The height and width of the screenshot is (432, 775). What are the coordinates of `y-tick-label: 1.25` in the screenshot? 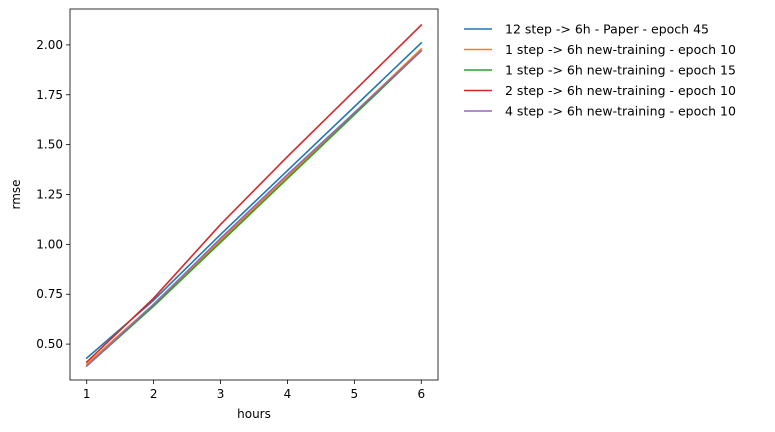 It's located at (49, 195).